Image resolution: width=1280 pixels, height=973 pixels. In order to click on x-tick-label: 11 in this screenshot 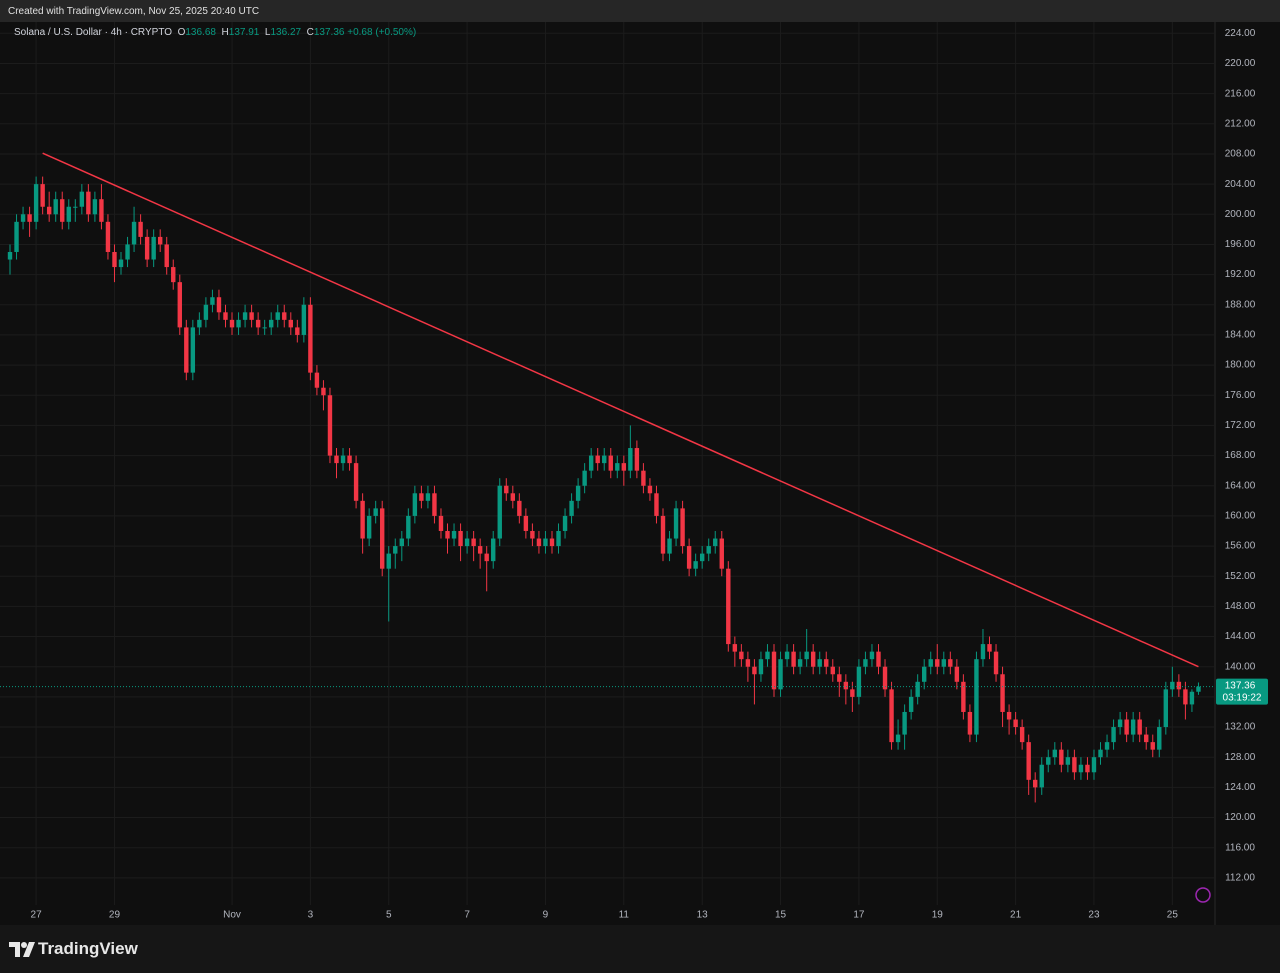, I will do `click(624, 915)`.